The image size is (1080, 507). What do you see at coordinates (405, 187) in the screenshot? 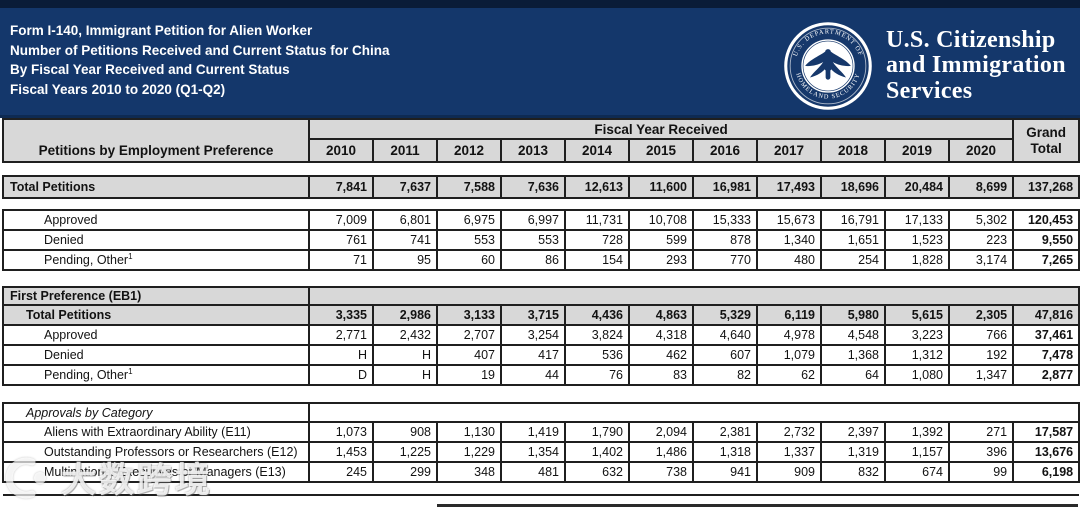
I see `value-cell: 7,637` at bounding box center [405, 187].